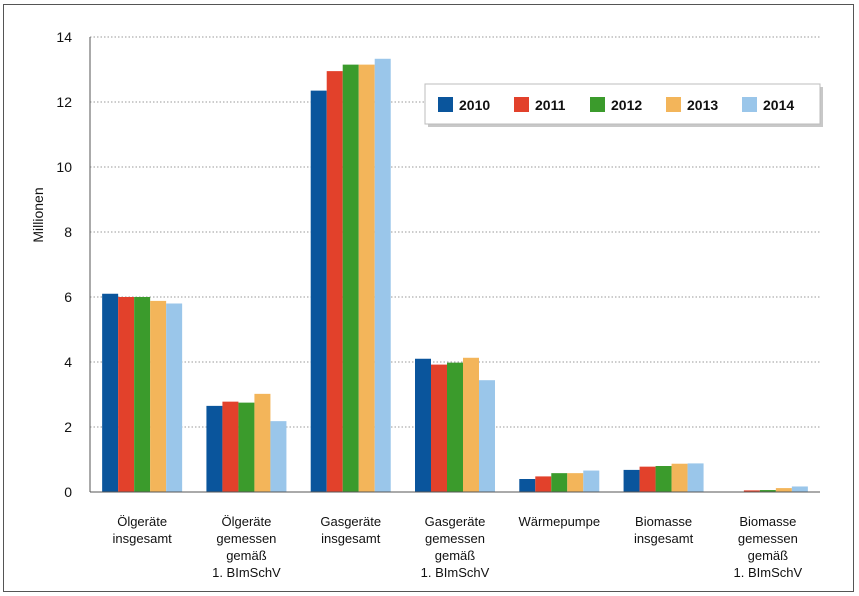 Image resolution: width=859 pixels, height=596 pixels. What do you see at coordinates (64, 167) in the screenshot?
I see `y-tick-label: 10` at bounding box center [64, 167].